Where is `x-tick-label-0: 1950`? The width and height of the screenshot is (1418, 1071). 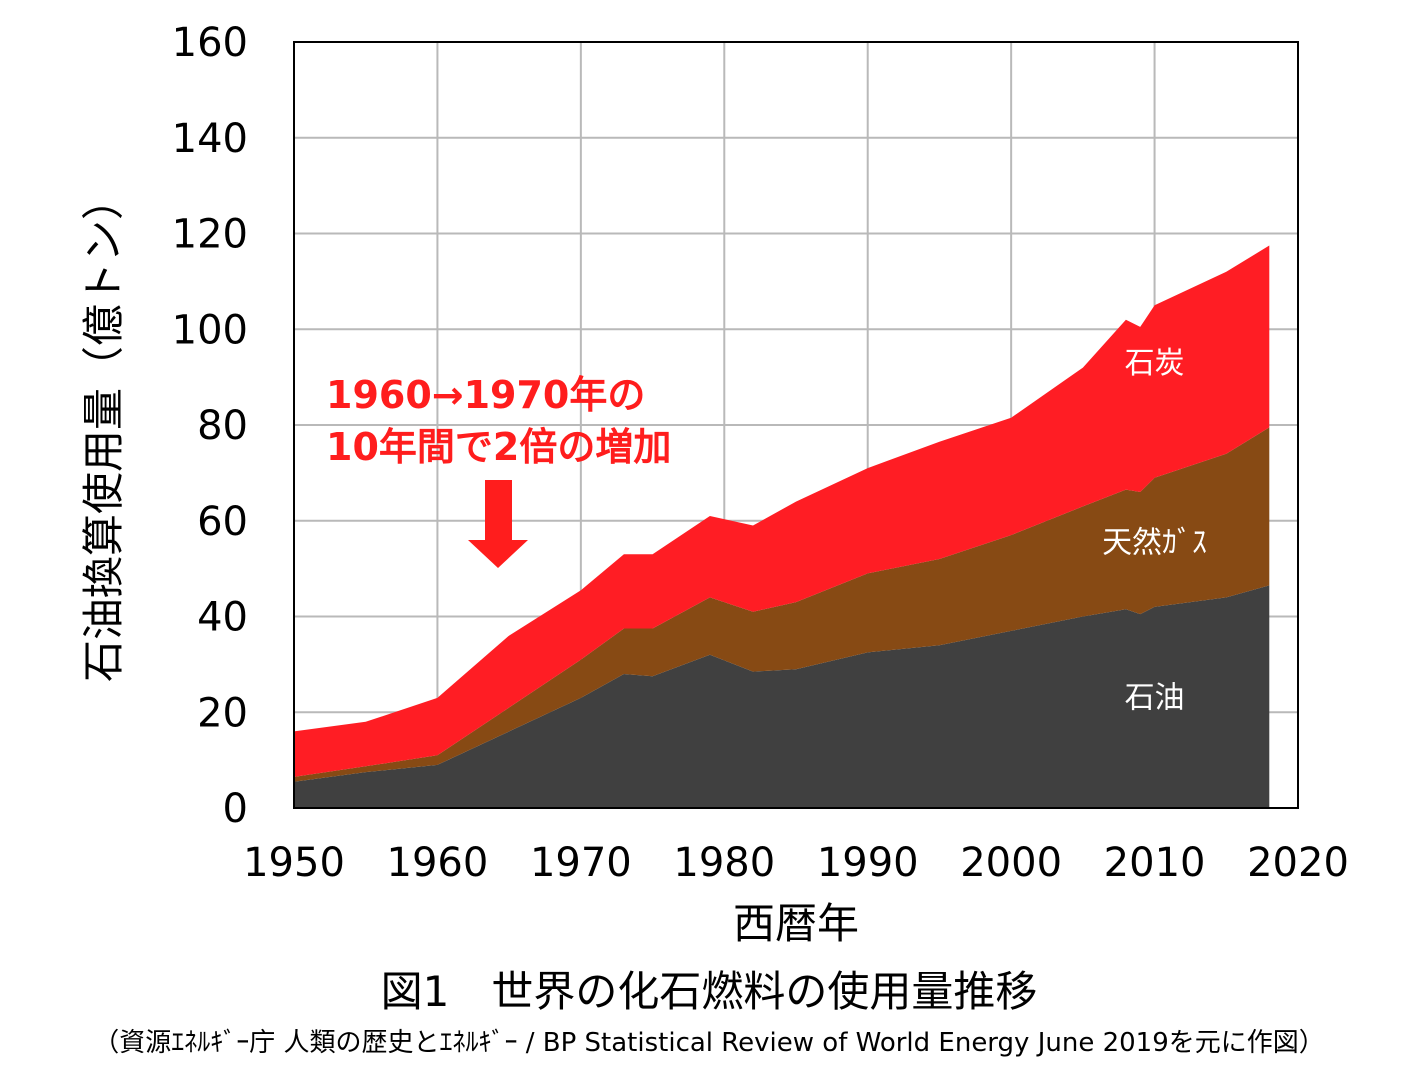 x-tick-label-0: 1950 is located at coordinates (294, 863).